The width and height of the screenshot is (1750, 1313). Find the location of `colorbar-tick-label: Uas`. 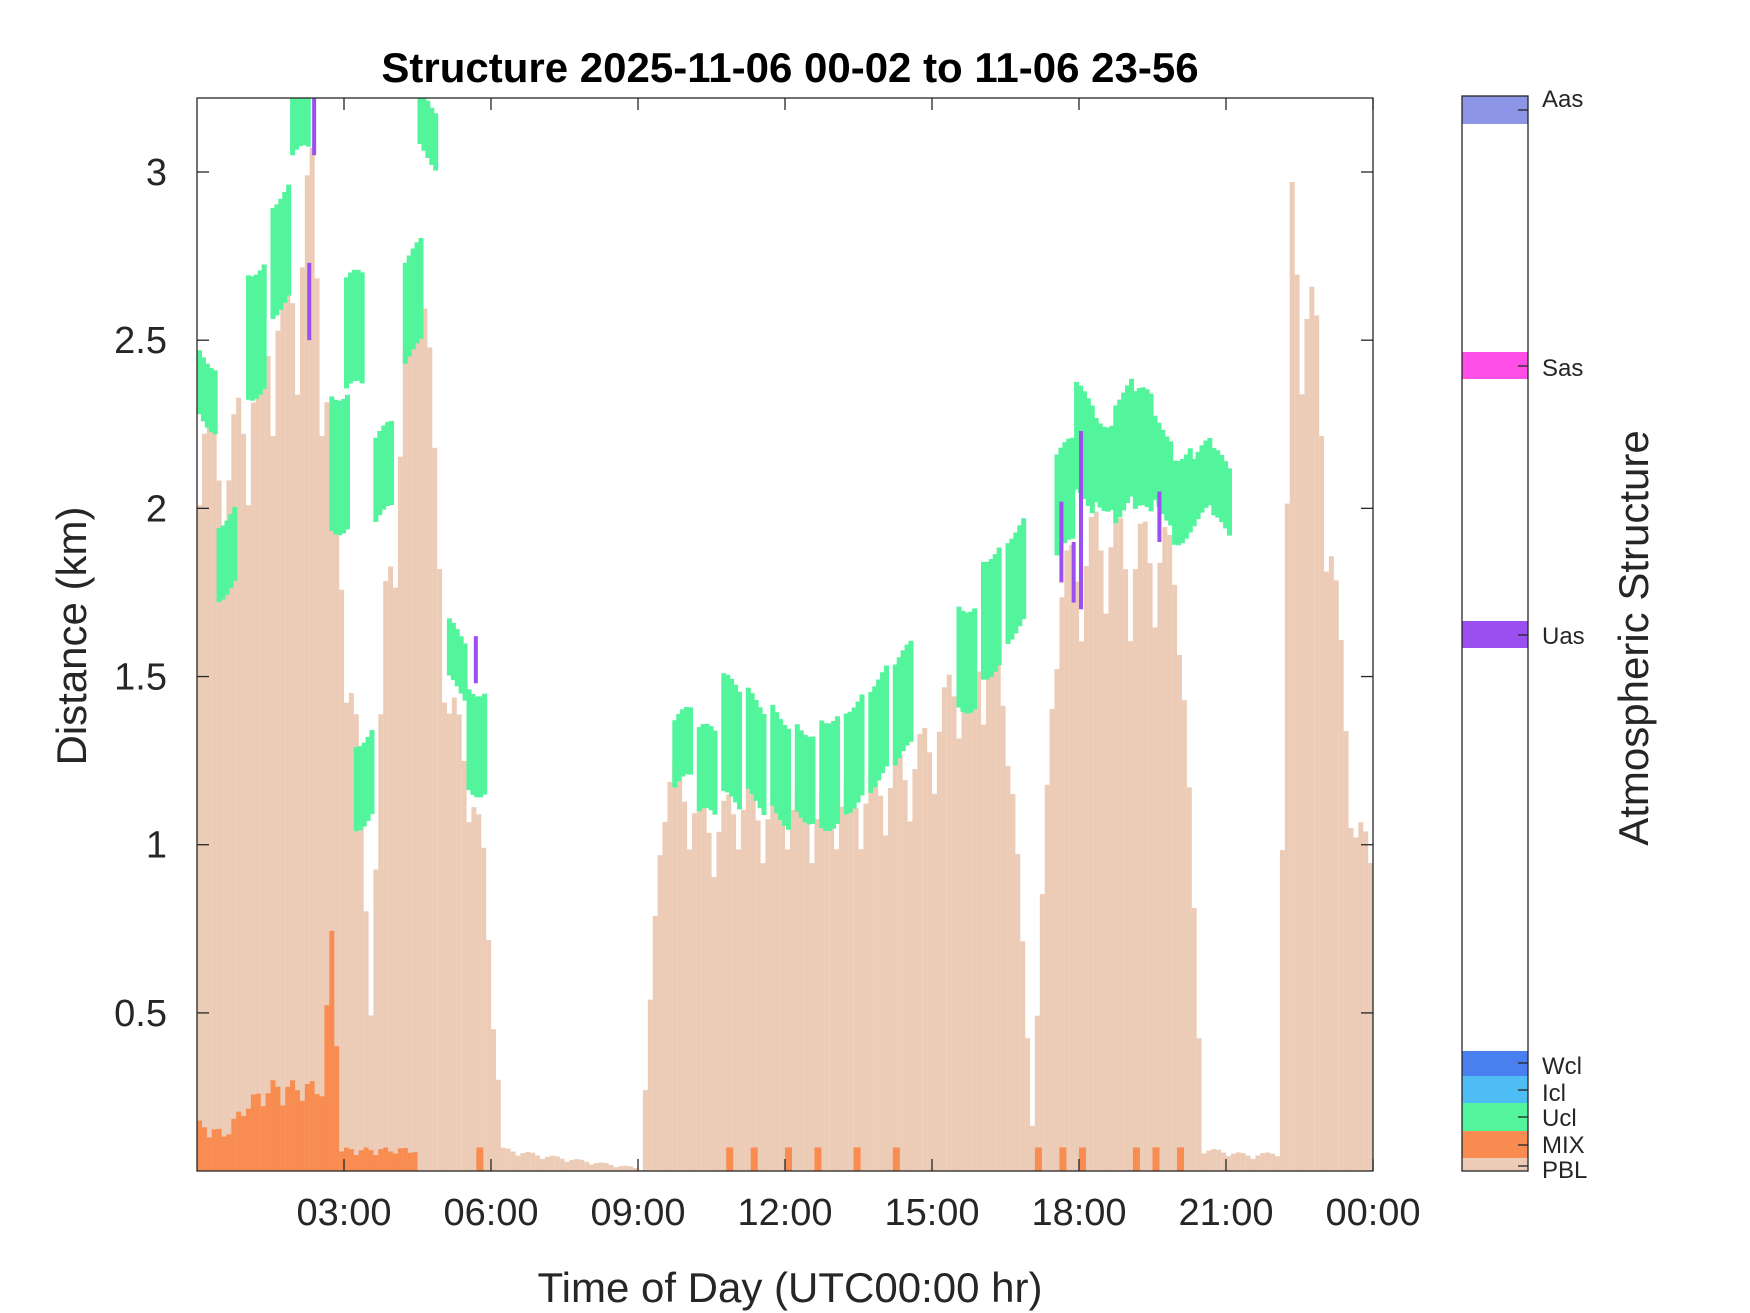

colorbar-tick-label: Uas is located at coordinates (1563, 636).